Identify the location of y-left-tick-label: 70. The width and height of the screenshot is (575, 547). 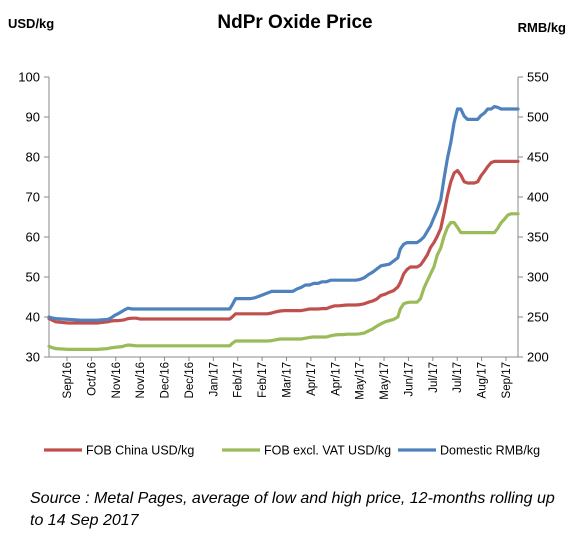
(33, 197).